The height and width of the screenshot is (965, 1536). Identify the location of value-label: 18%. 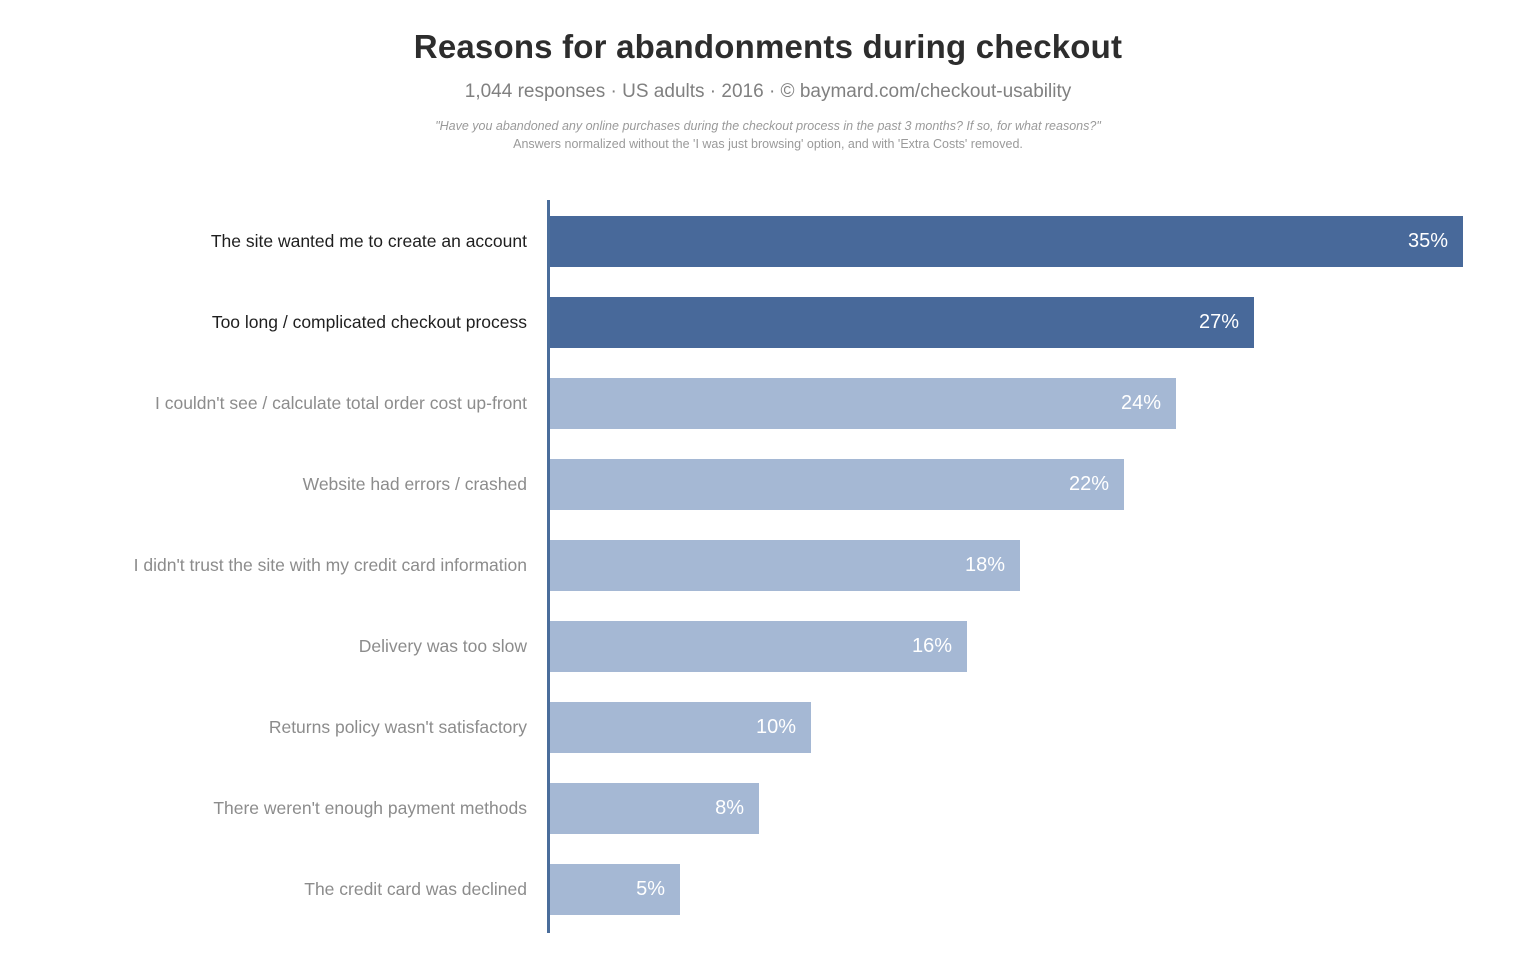
(984, 565).